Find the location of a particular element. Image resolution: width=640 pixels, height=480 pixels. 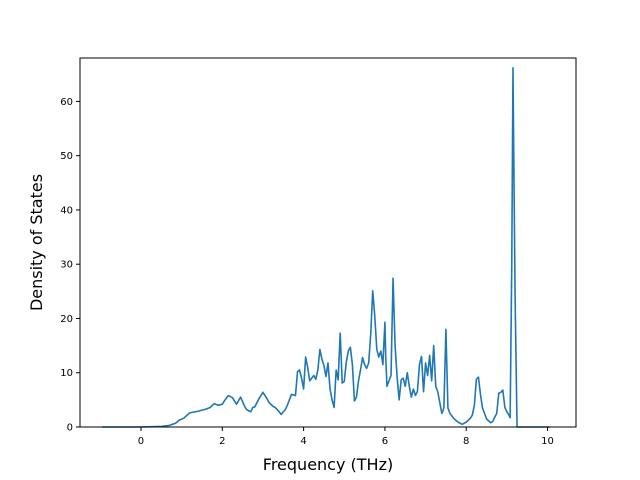

y-axis-label: Density of States is located at coordinates (36, 242).